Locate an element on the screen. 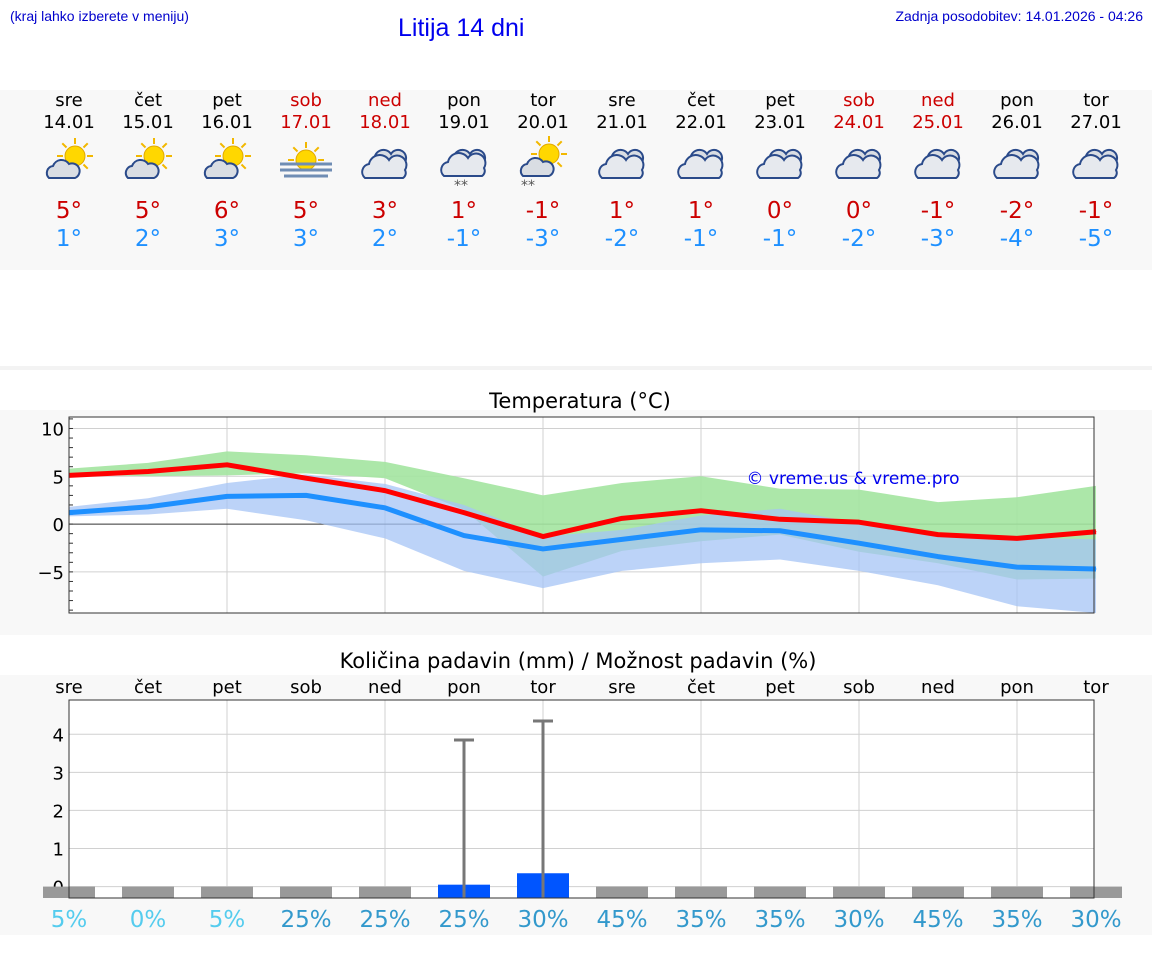  day-date: 14.01 is located at coordinates (69, 122).